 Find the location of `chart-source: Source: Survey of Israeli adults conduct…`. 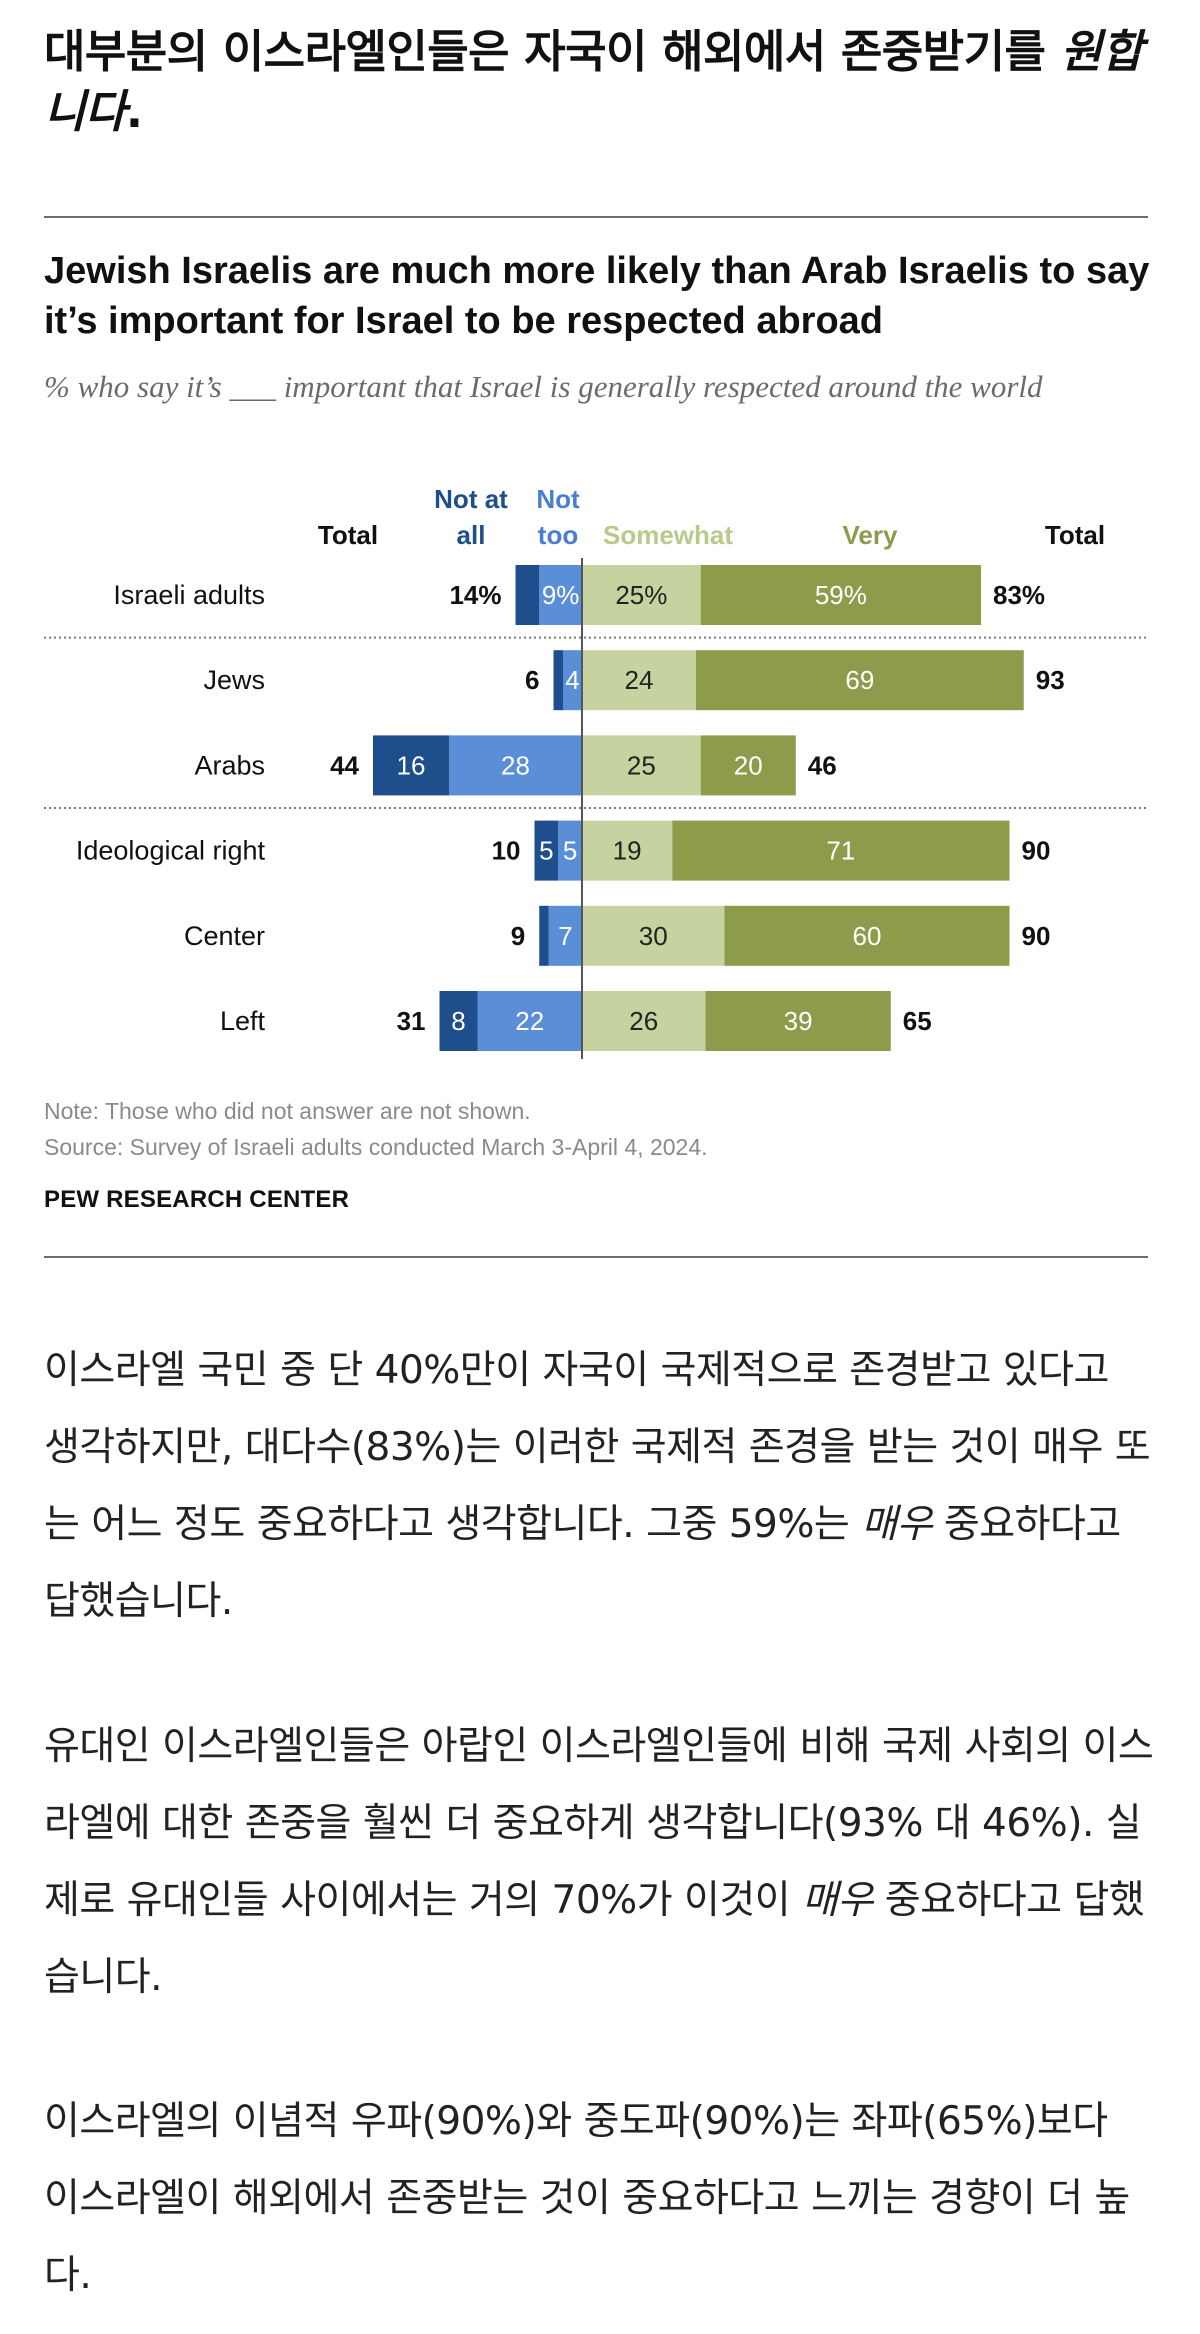

chart-source: Source: Survey of Israeli adults conduct… is located at coordinates (376, 1147).